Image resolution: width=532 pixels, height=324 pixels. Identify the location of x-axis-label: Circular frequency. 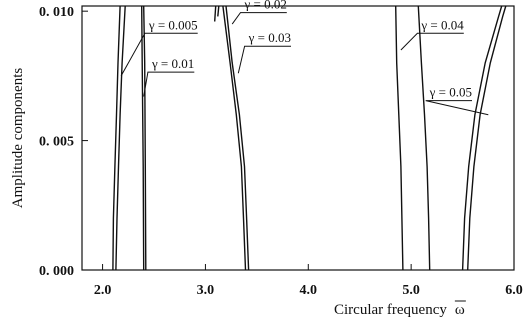
(390, 310).